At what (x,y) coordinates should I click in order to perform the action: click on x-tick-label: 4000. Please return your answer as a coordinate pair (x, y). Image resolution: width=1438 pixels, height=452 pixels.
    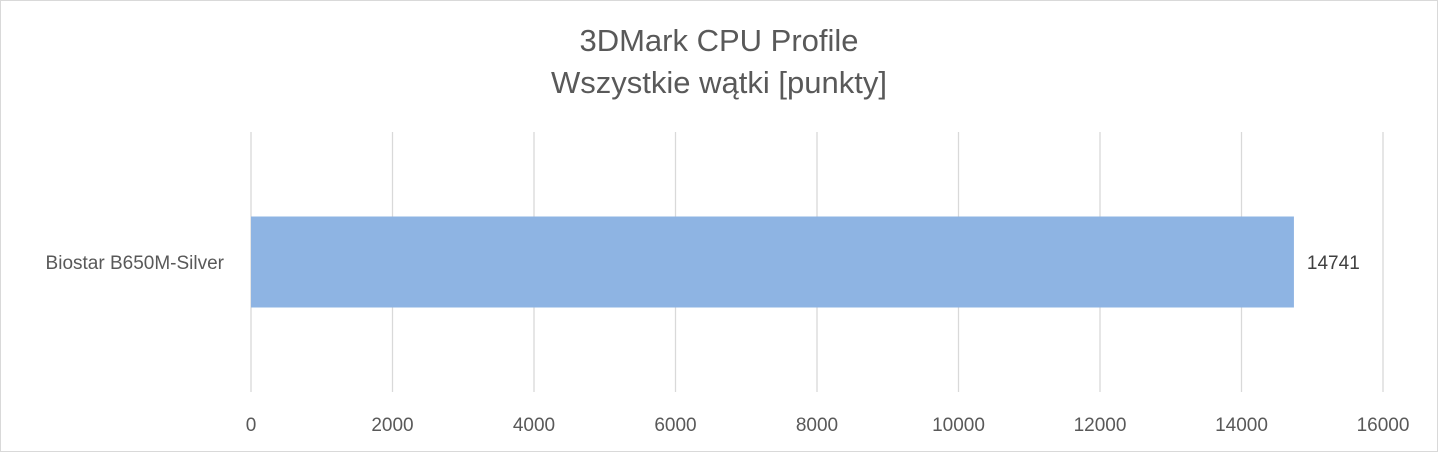
    Looking at the image, I should click on (534, 425).